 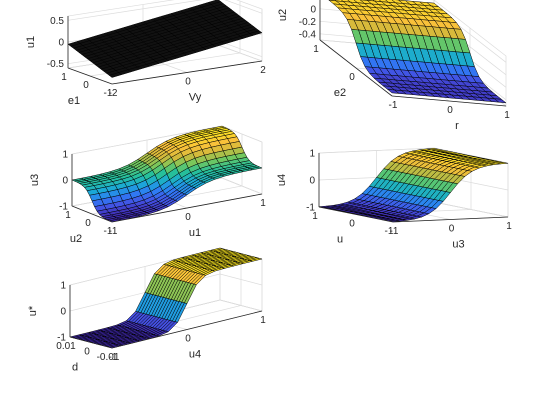 I want to click on y-tick-label: 0.01, so click(x=66, y=346).